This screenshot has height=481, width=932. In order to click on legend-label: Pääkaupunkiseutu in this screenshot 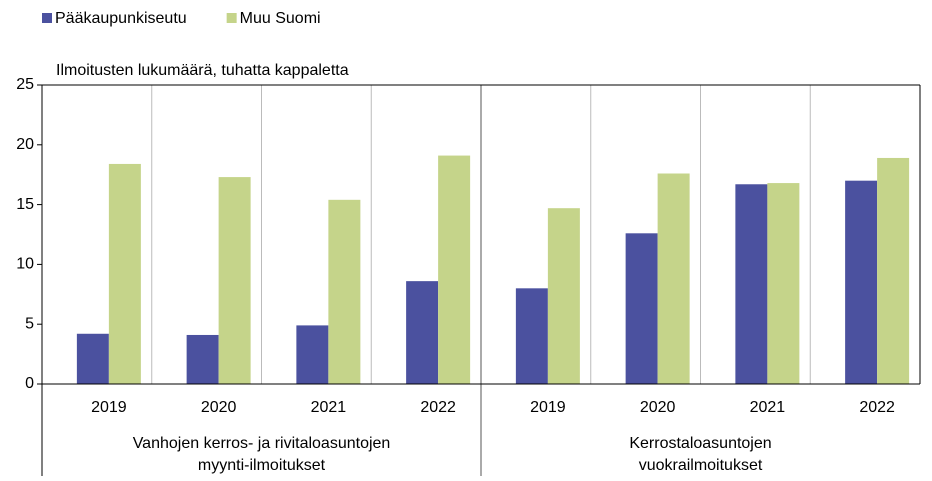, I will do `click(121, 18)`.